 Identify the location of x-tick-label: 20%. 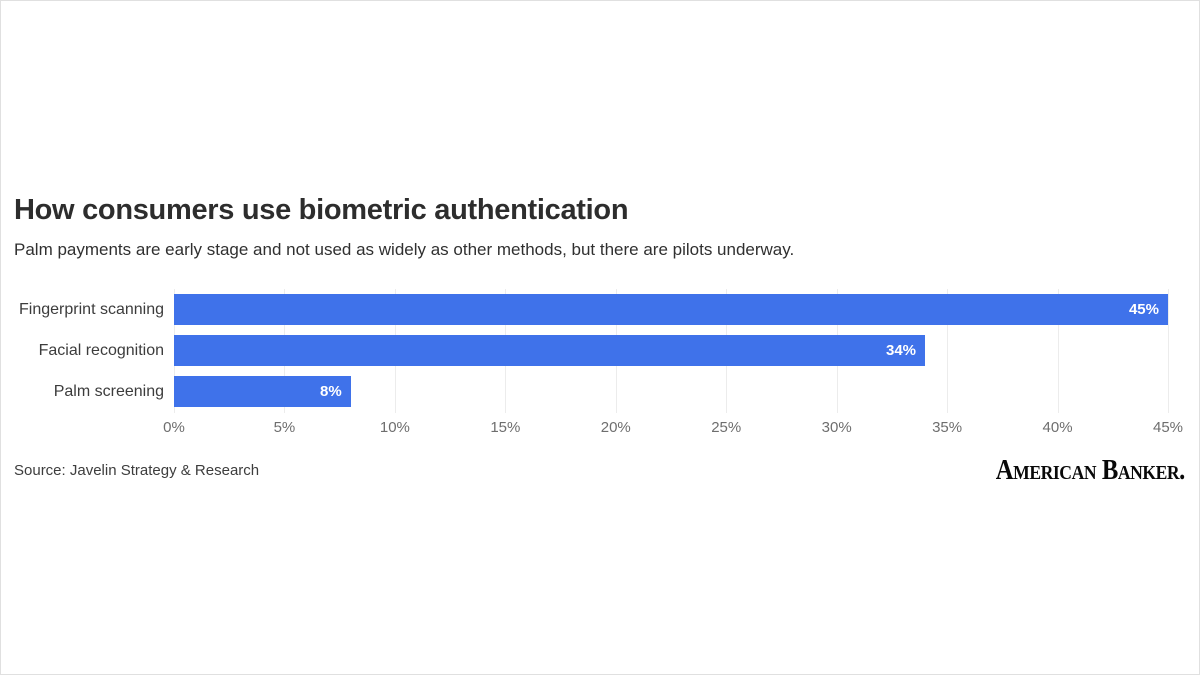
(615, 427).